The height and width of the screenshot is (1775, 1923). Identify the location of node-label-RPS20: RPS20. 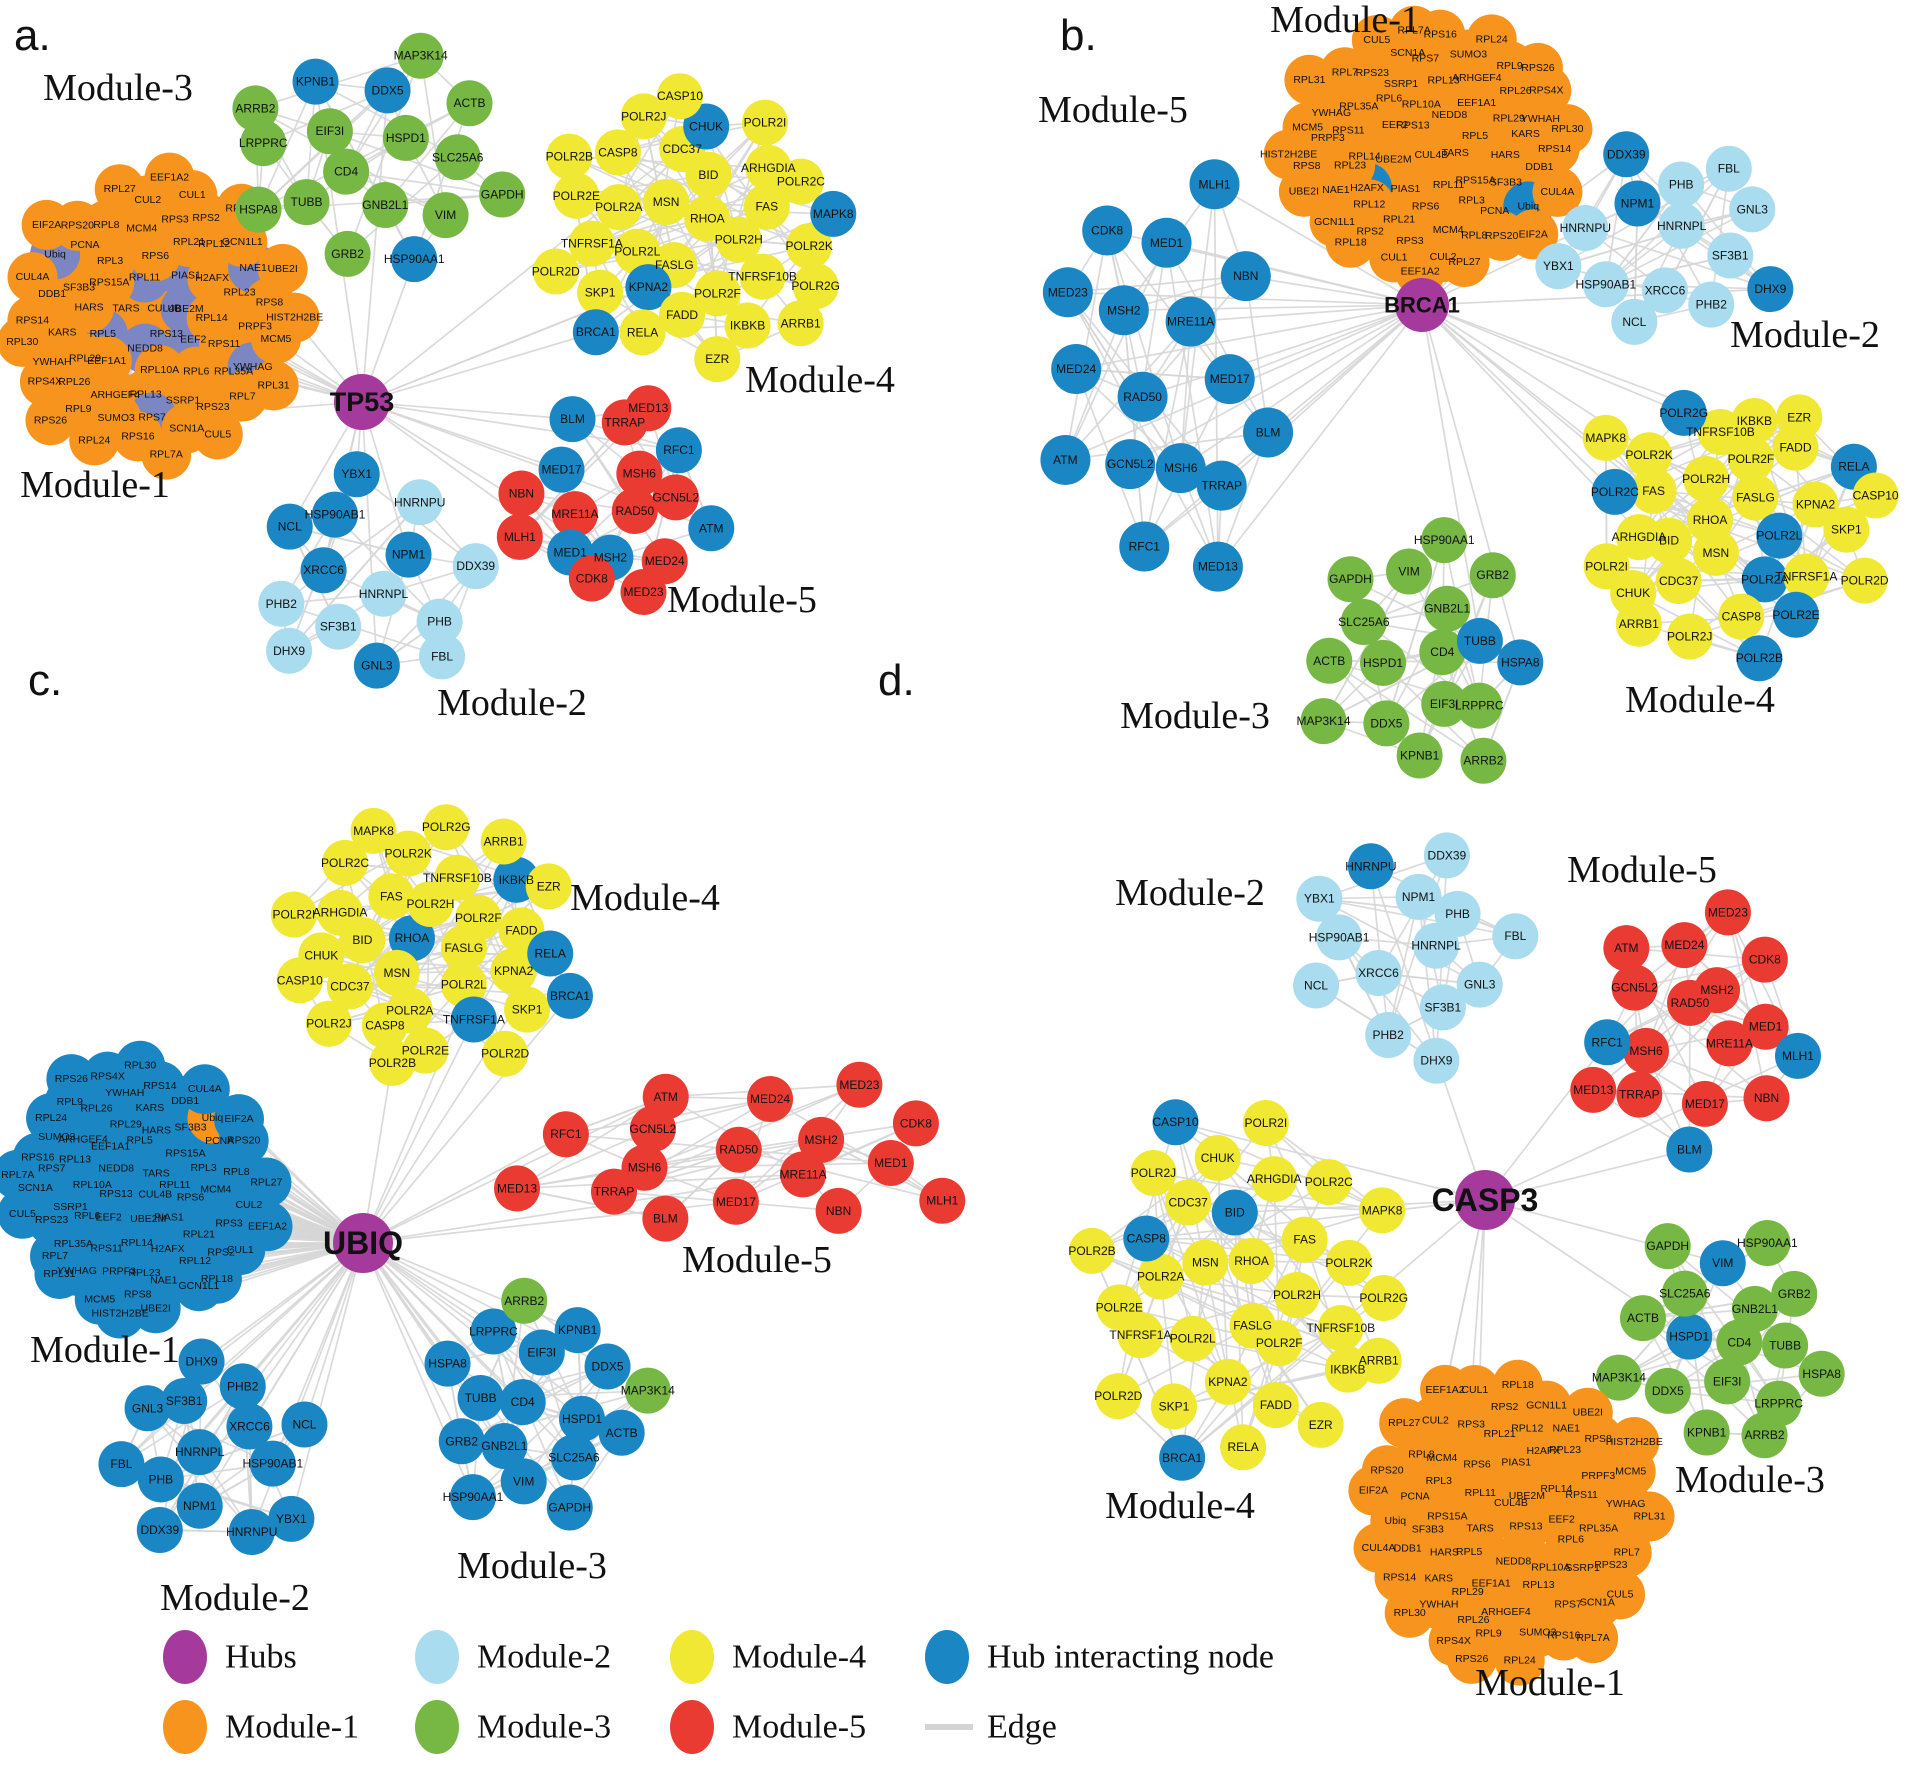
(243, 1141).